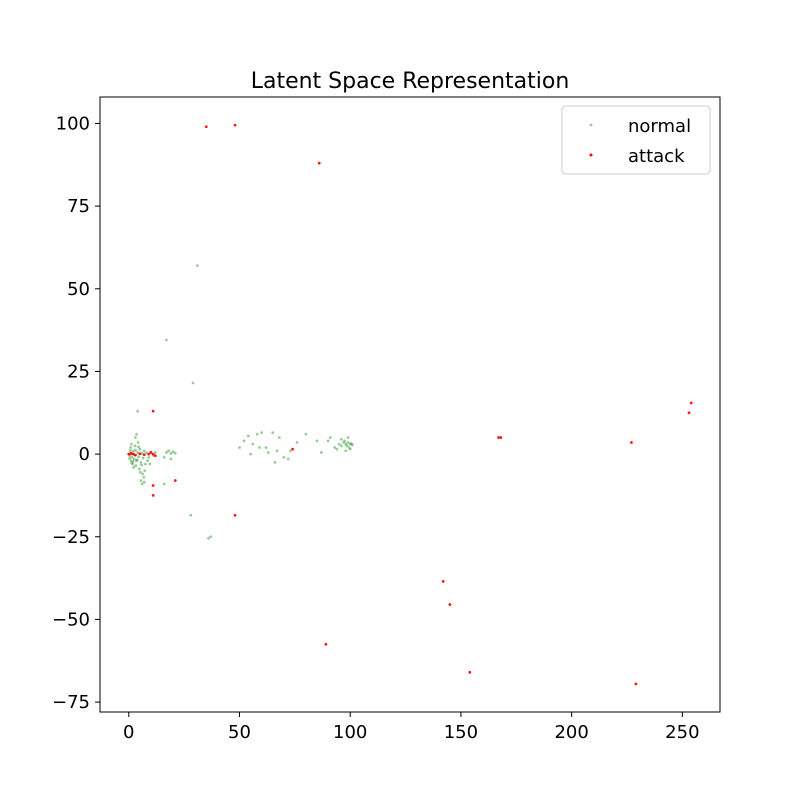  Describe the element at coordinates (239, 732) in the screenshot. I see `x-tick-label: 50` at that location.